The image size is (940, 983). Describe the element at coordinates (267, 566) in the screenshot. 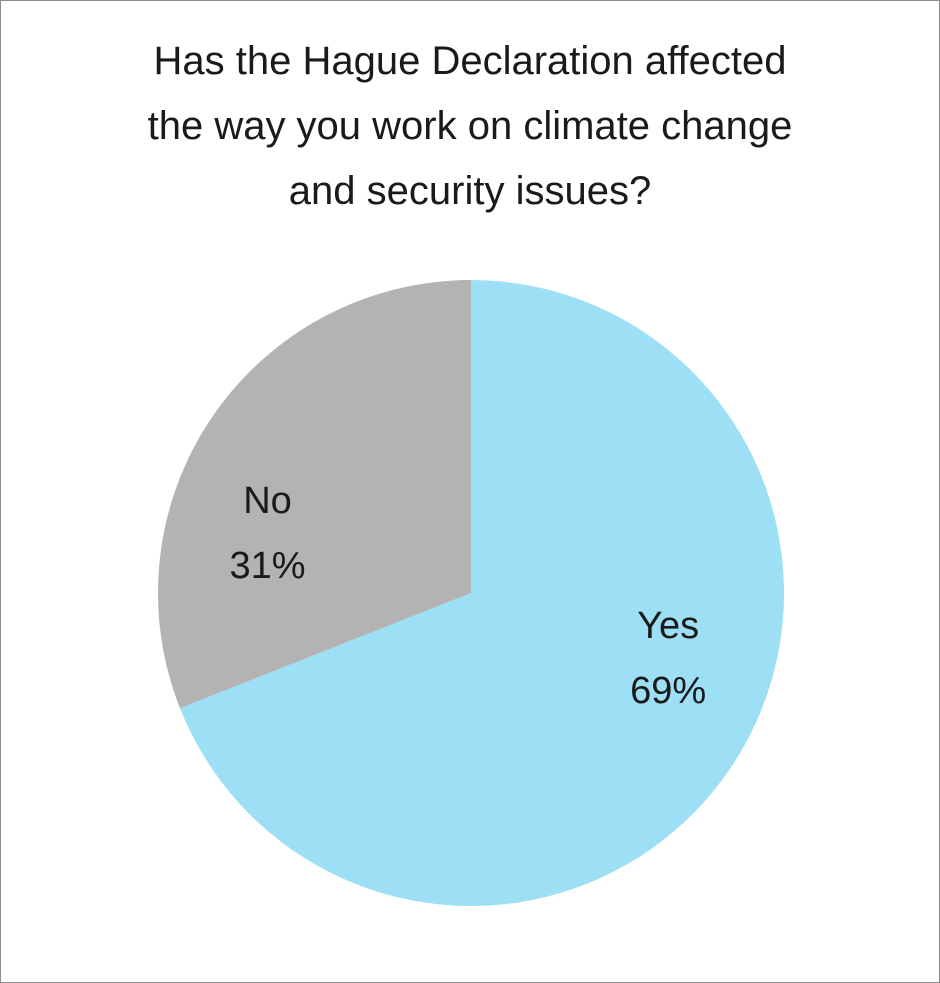

I see `slice-label-no-value: 31%` at that location.